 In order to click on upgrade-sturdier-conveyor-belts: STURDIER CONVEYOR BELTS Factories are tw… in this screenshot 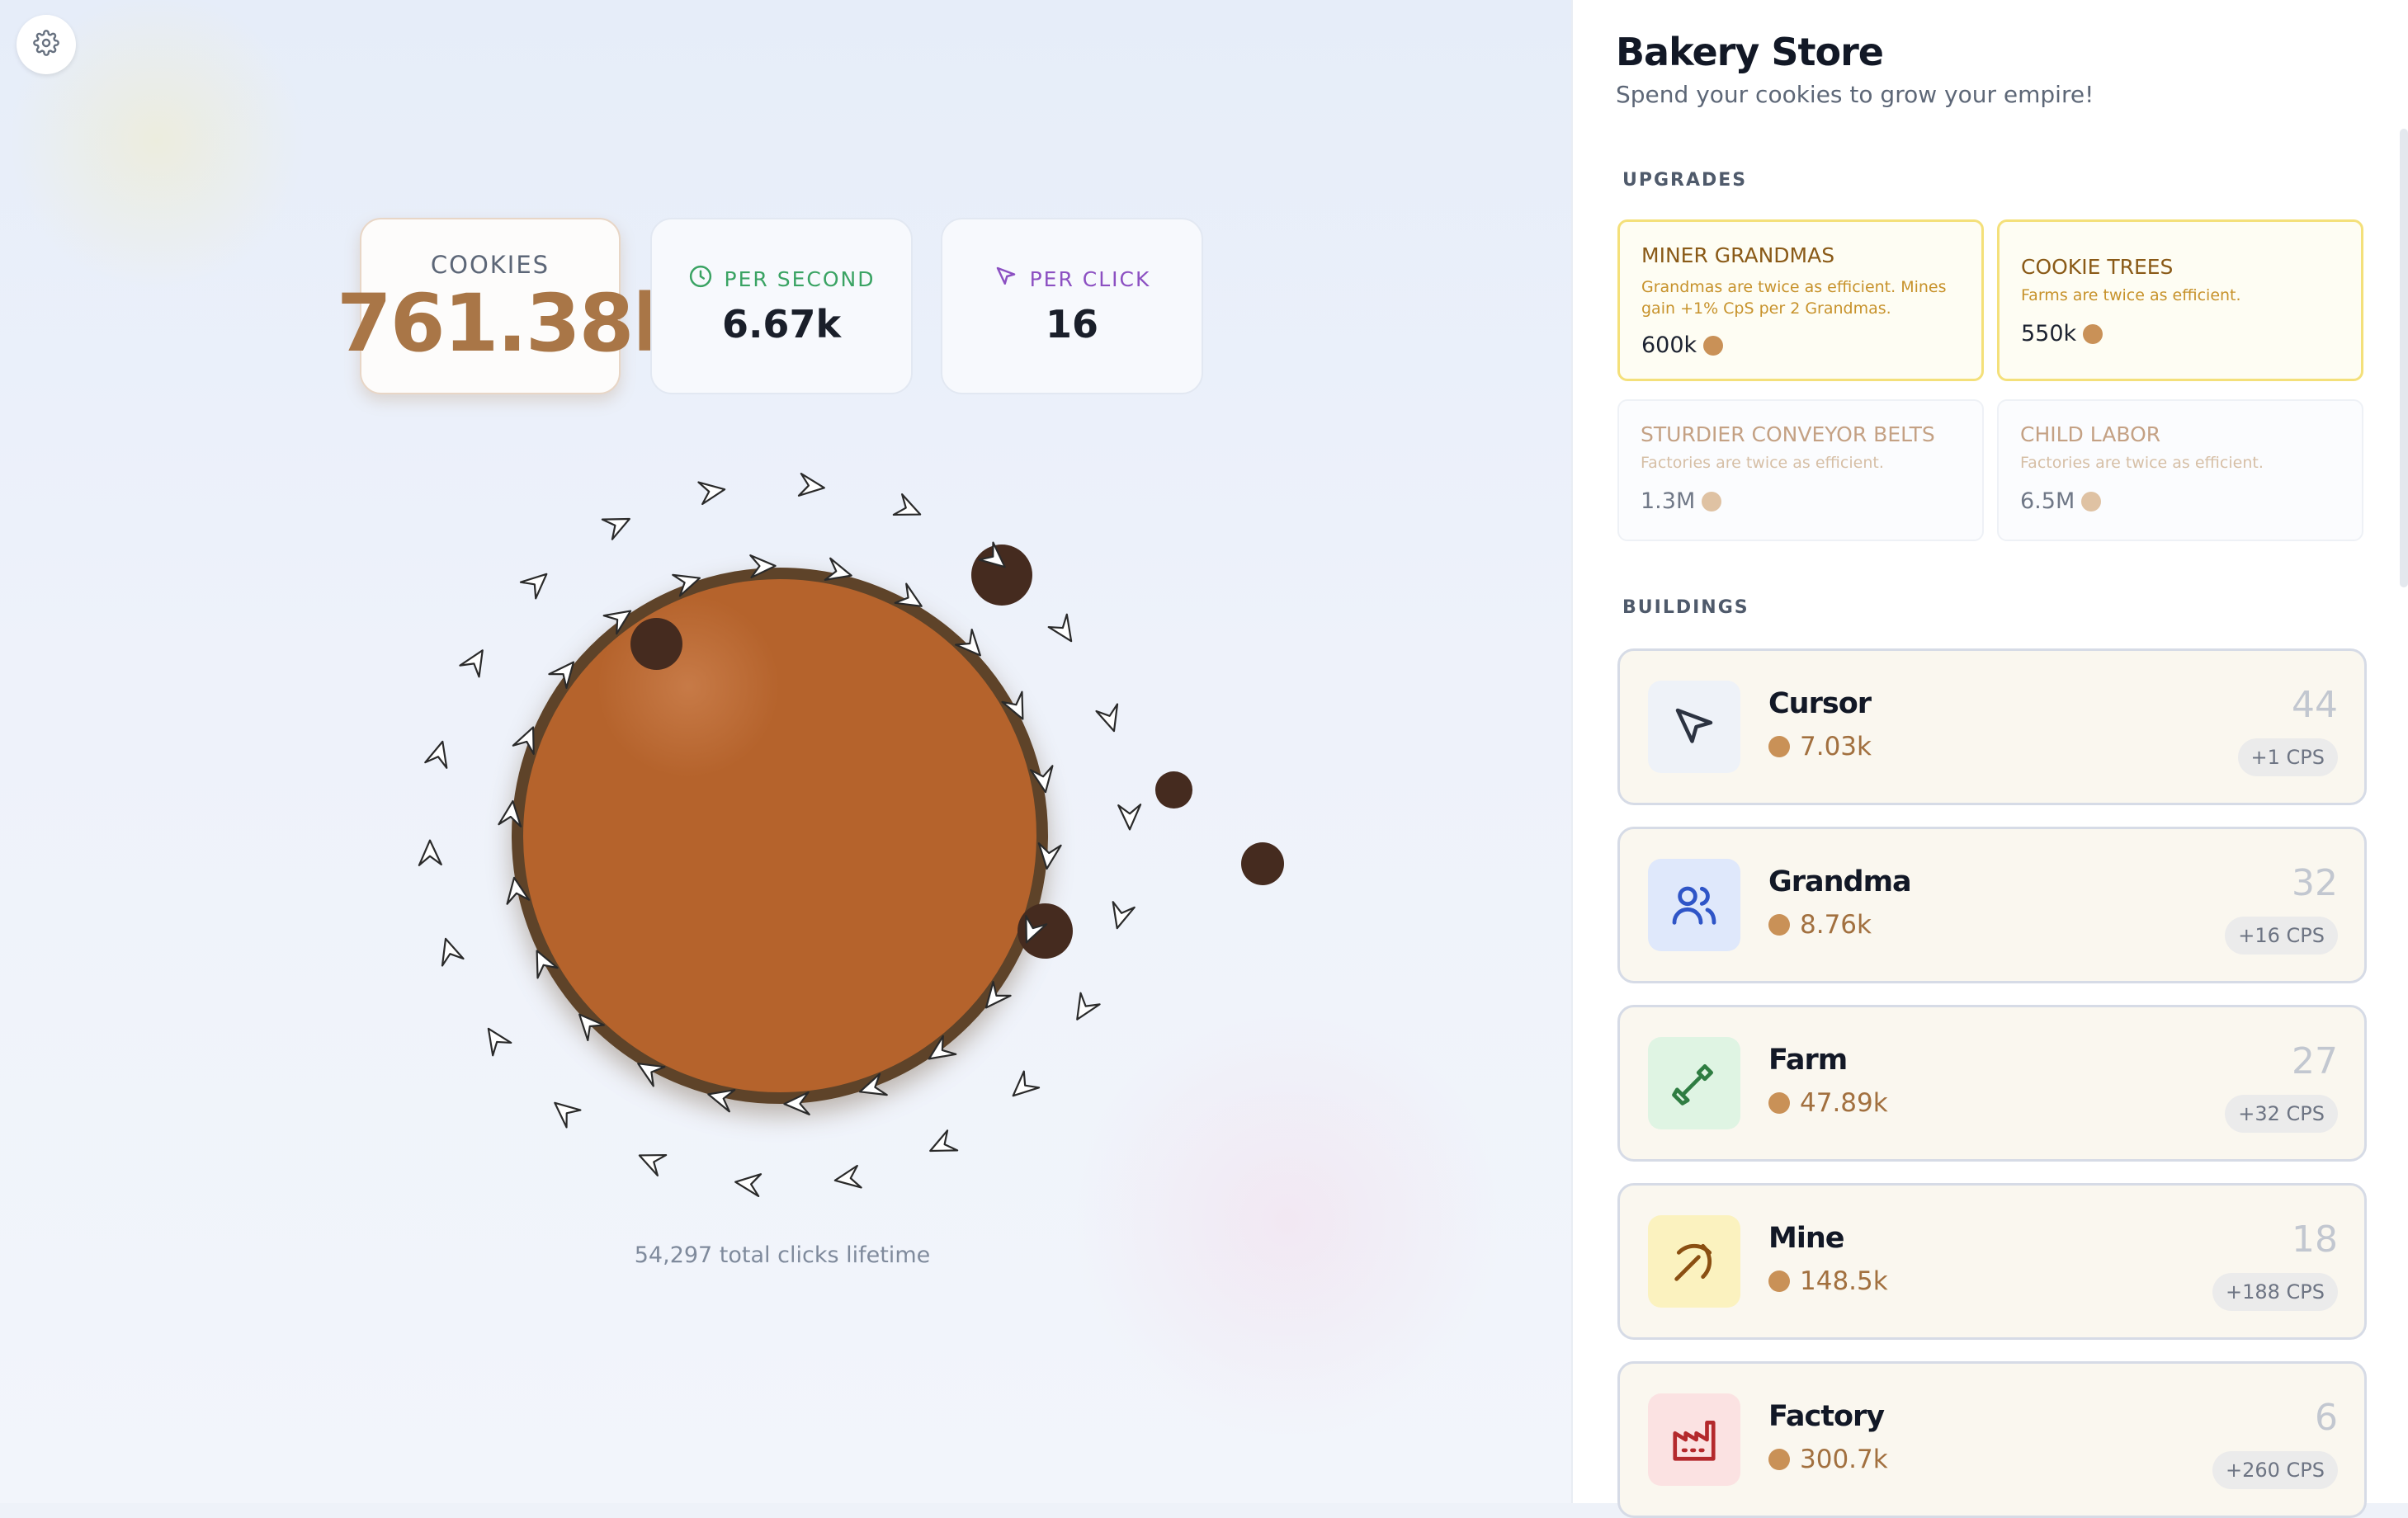, I will do `click(1800, 470)`.